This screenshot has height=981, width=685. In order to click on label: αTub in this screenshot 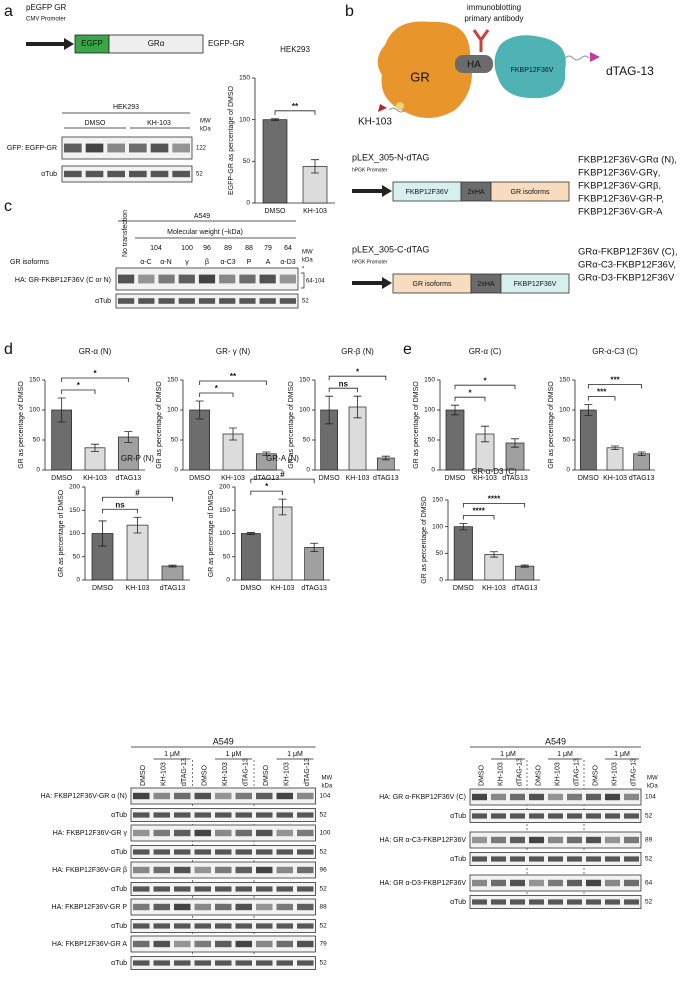, I will do `click(103, 301)`.